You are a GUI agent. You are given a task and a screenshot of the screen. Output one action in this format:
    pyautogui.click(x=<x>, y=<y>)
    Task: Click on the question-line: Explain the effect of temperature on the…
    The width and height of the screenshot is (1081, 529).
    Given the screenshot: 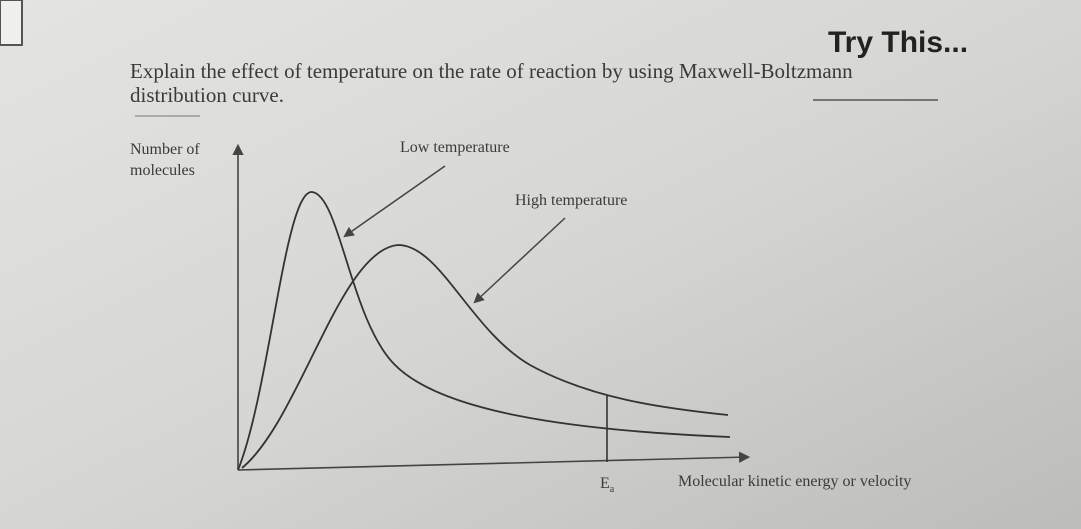 What is the action you would take?
    pyautogui.click(x=491, y=71)
    